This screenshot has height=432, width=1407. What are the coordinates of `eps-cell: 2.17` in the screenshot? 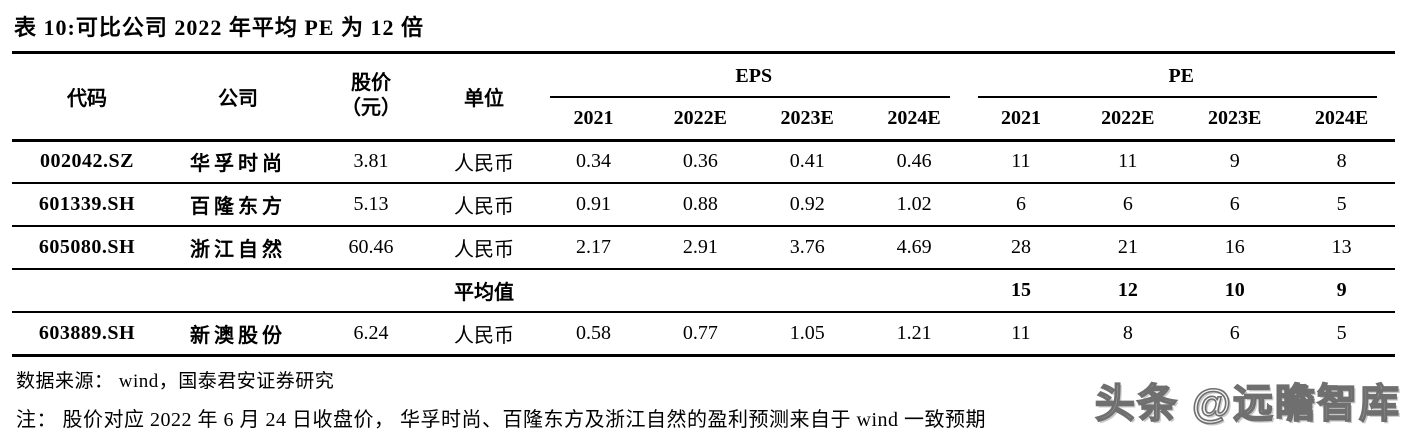 It's located at (593, 247).